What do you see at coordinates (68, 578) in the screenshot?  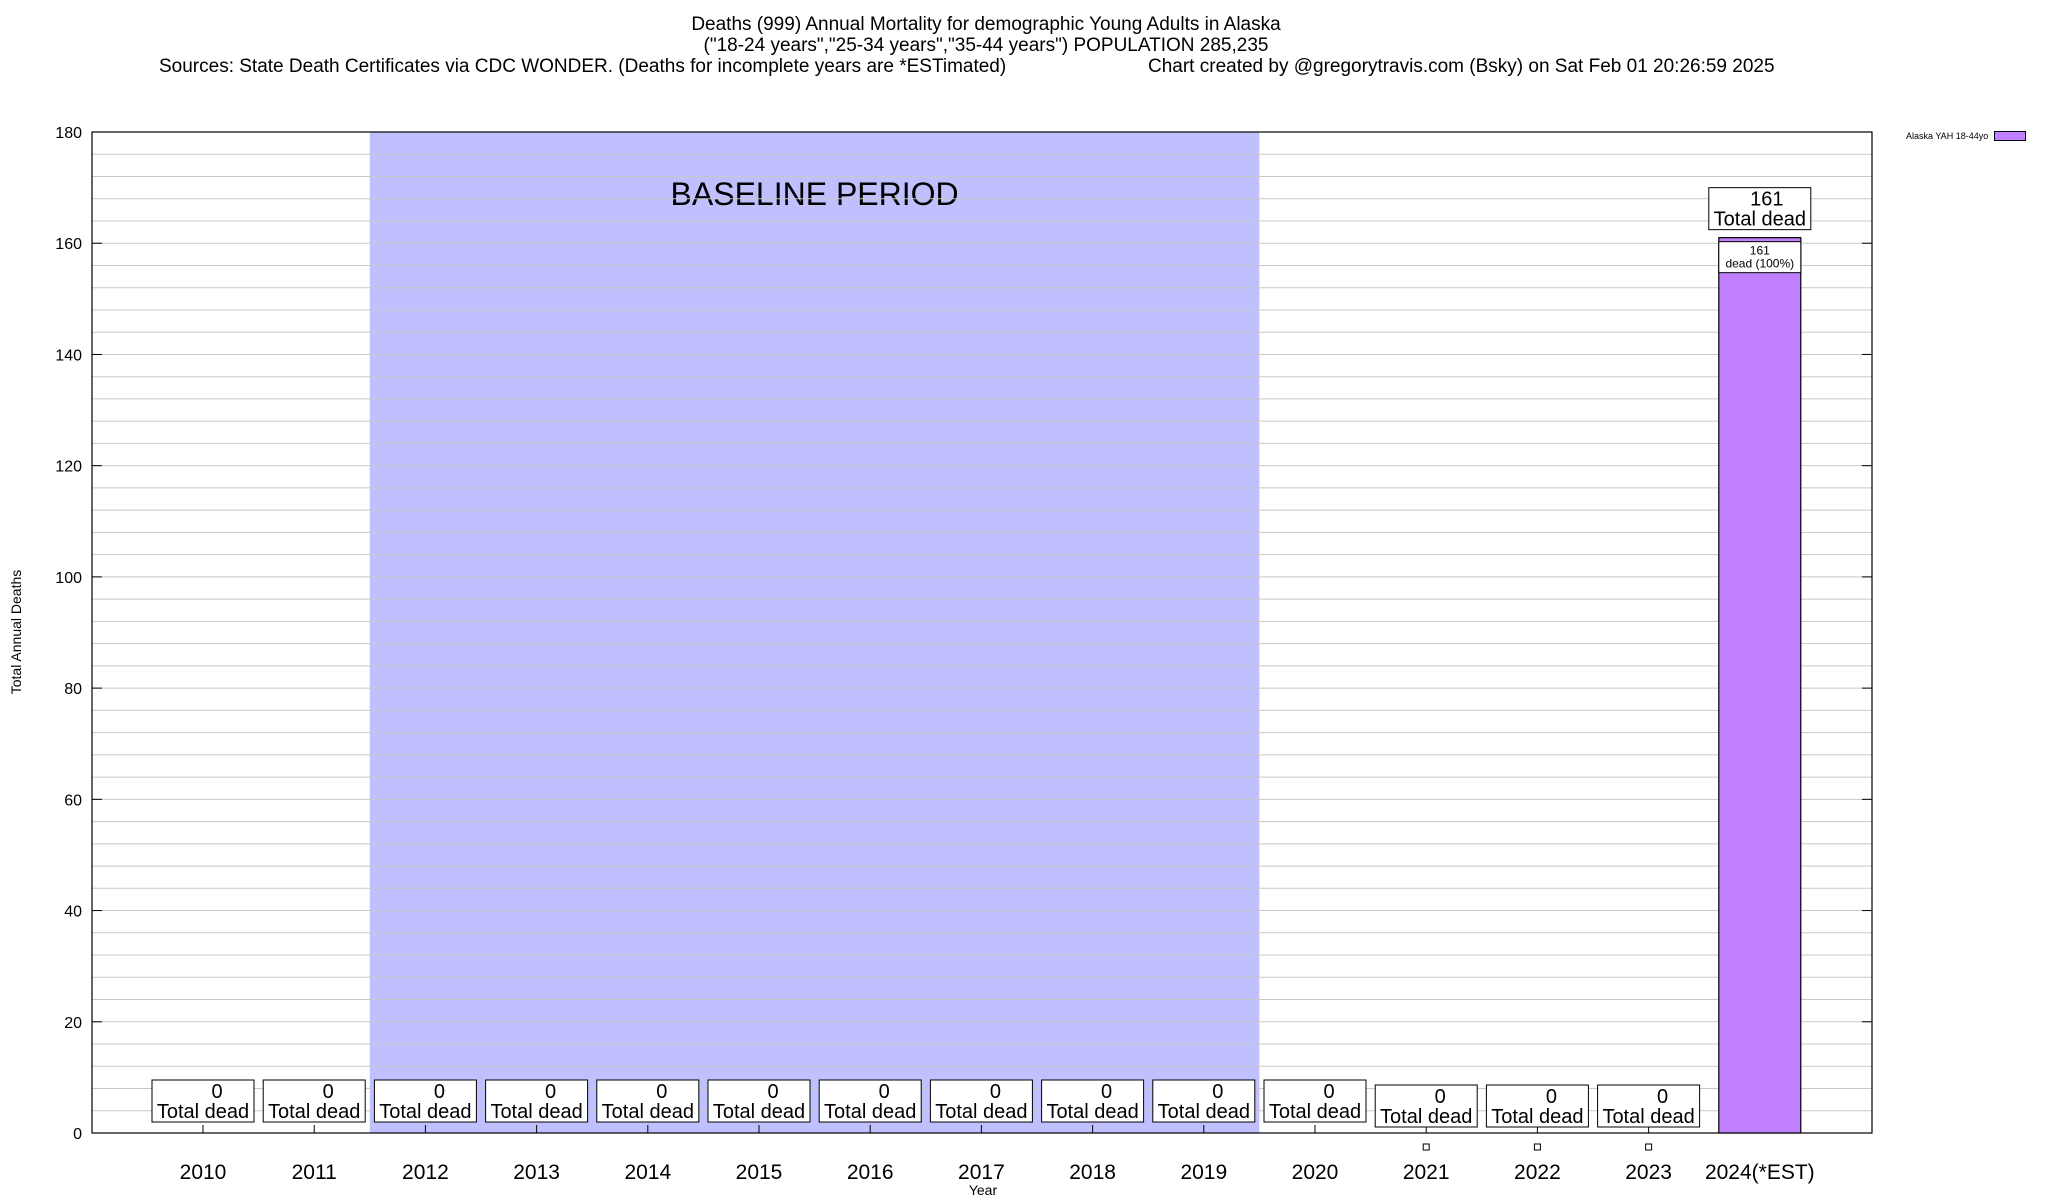 I see `y-tick-label: 100` at bounding box center [68, 578].